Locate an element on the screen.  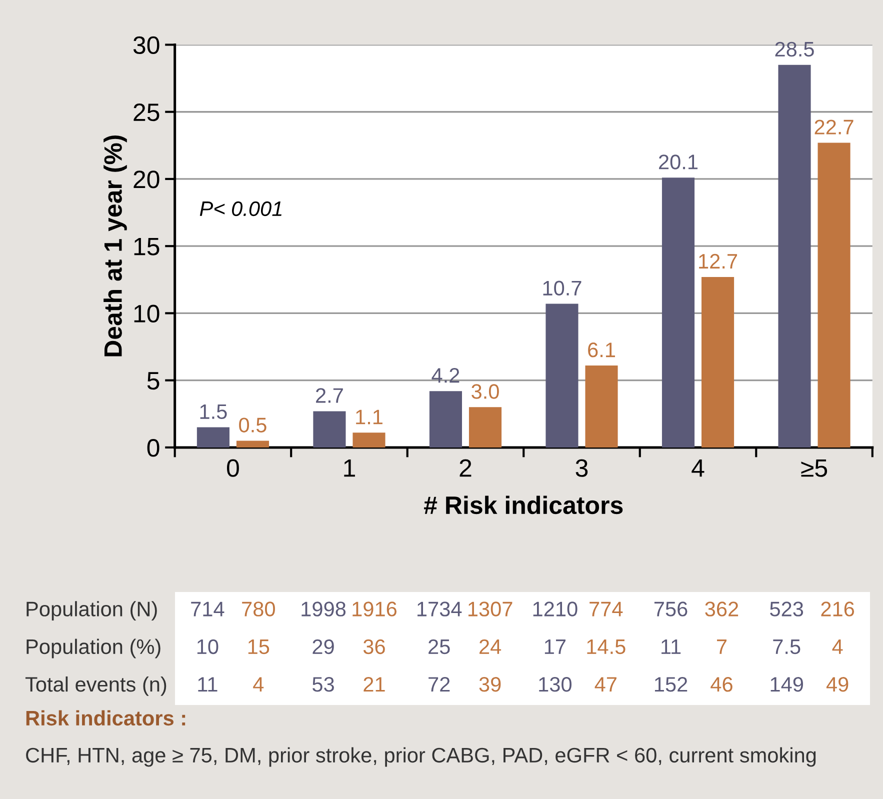
text: 47 is located at coordinates (605, 684).